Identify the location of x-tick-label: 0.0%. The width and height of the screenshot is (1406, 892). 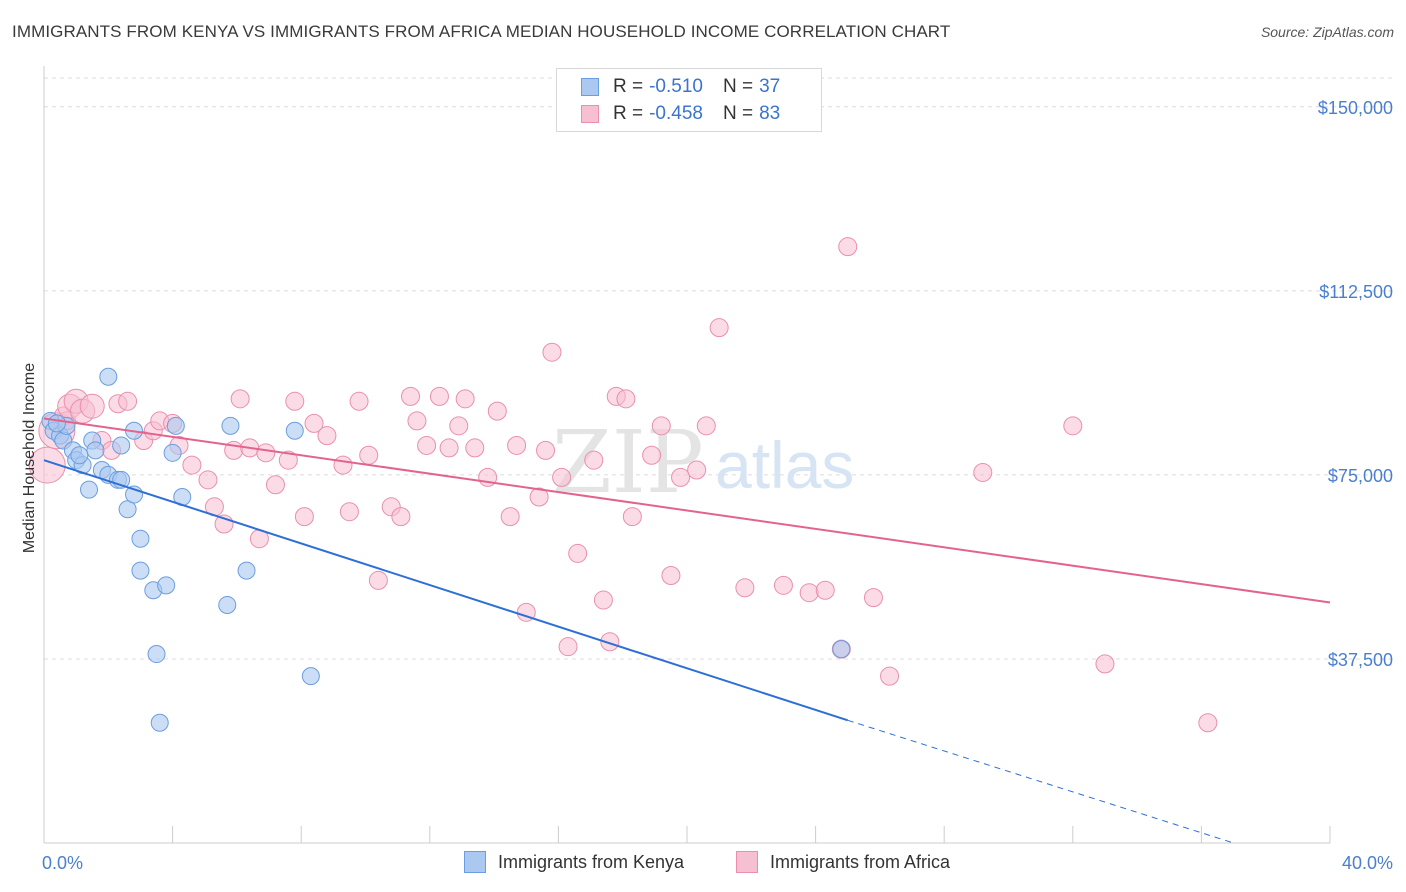
(62, 863).